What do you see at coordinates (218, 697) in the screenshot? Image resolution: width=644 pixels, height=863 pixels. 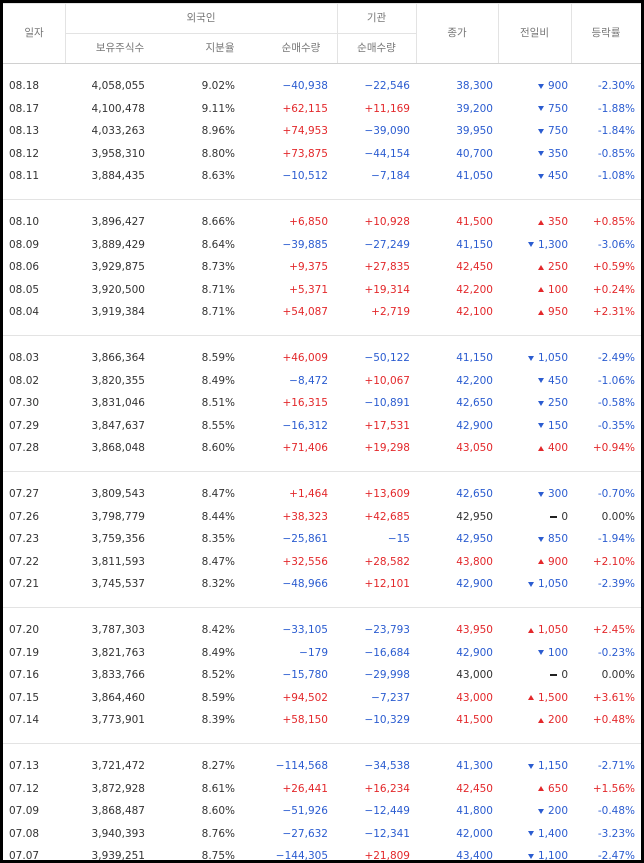 I see `cell-ratio: 8.59%` at bounding box center [218, 697].